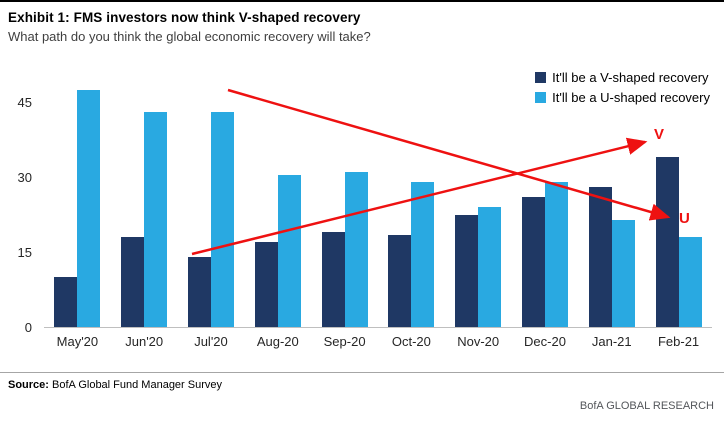  Describe the element at coordinates (28, 327) in the screenshot. I see `y-tick-label: 0` at that location.